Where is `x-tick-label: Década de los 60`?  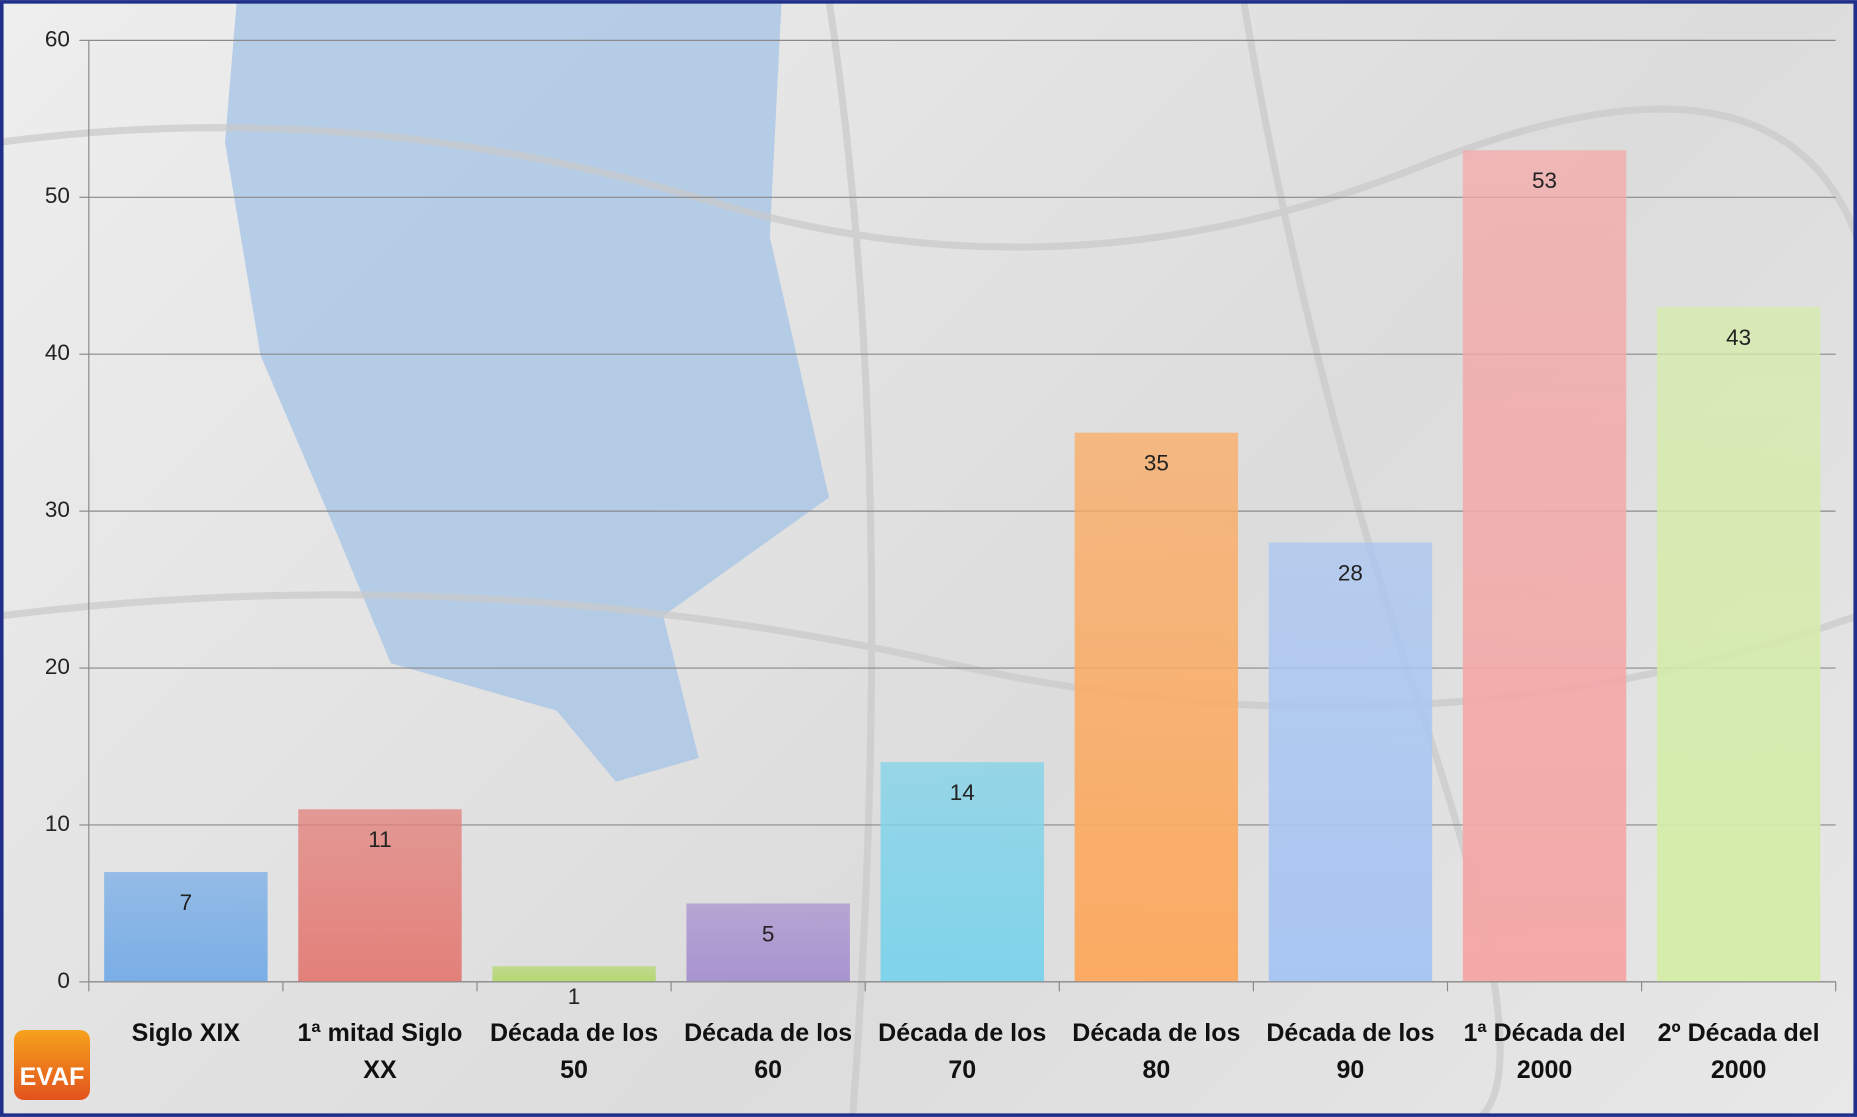
x-tick-label: Década de los 60 is located at coordinates (768, 1051).